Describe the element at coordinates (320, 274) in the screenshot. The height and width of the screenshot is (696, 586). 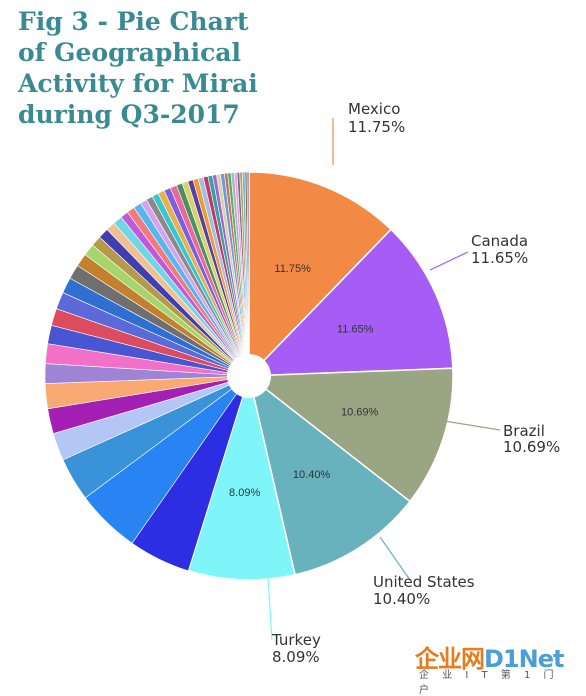
I see `pie-slice-mexico` at that location.